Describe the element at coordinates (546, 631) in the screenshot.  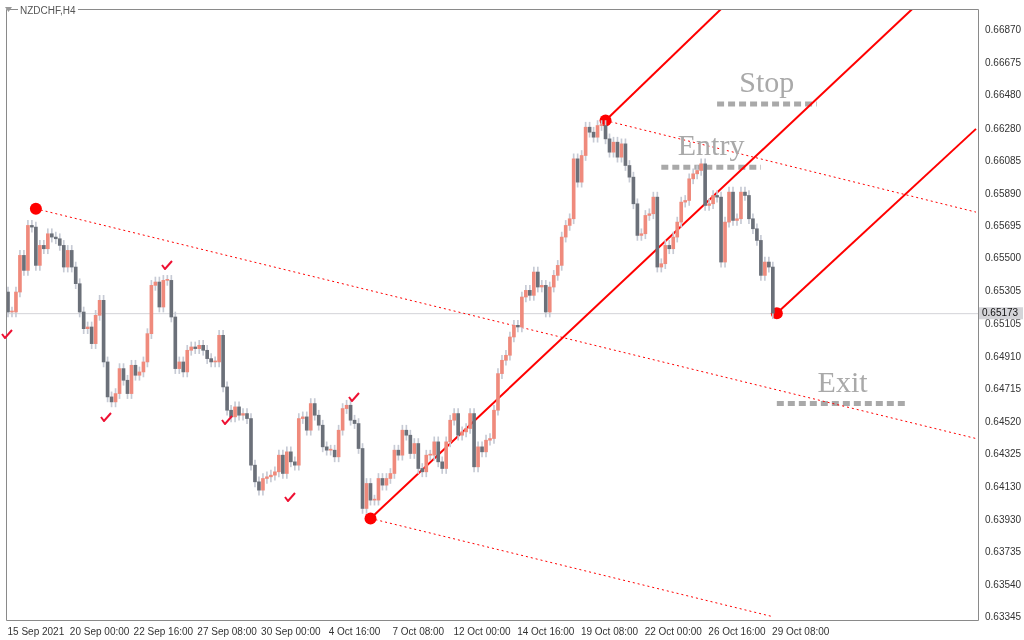
I see `x-tick-label: 14 Oct 16:00` at that location.